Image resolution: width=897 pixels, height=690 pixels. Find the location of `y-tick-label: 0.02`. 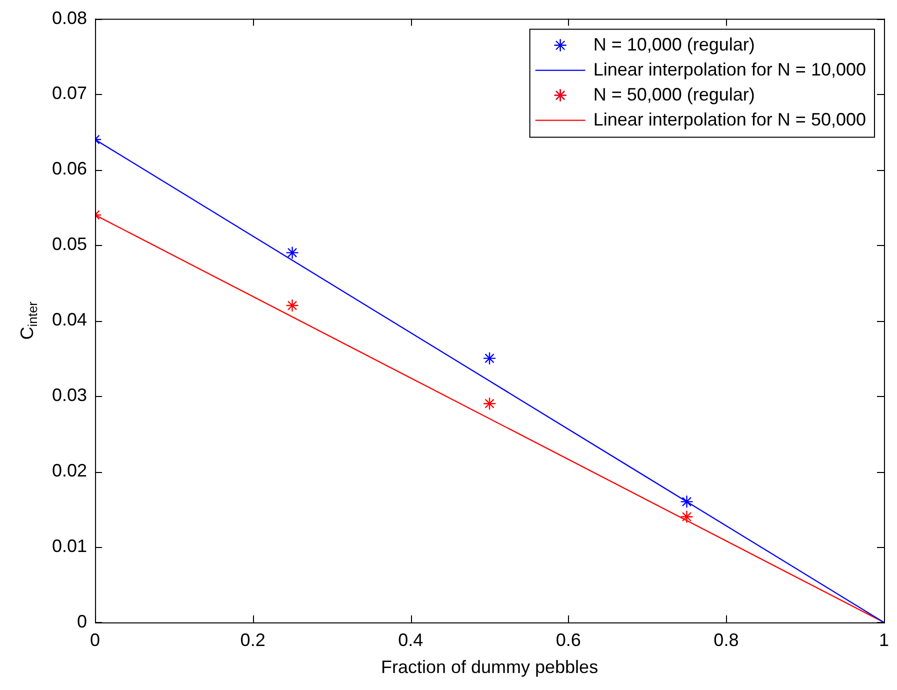

y-tick-label: 0.02 is located at coordinates (70, 470).